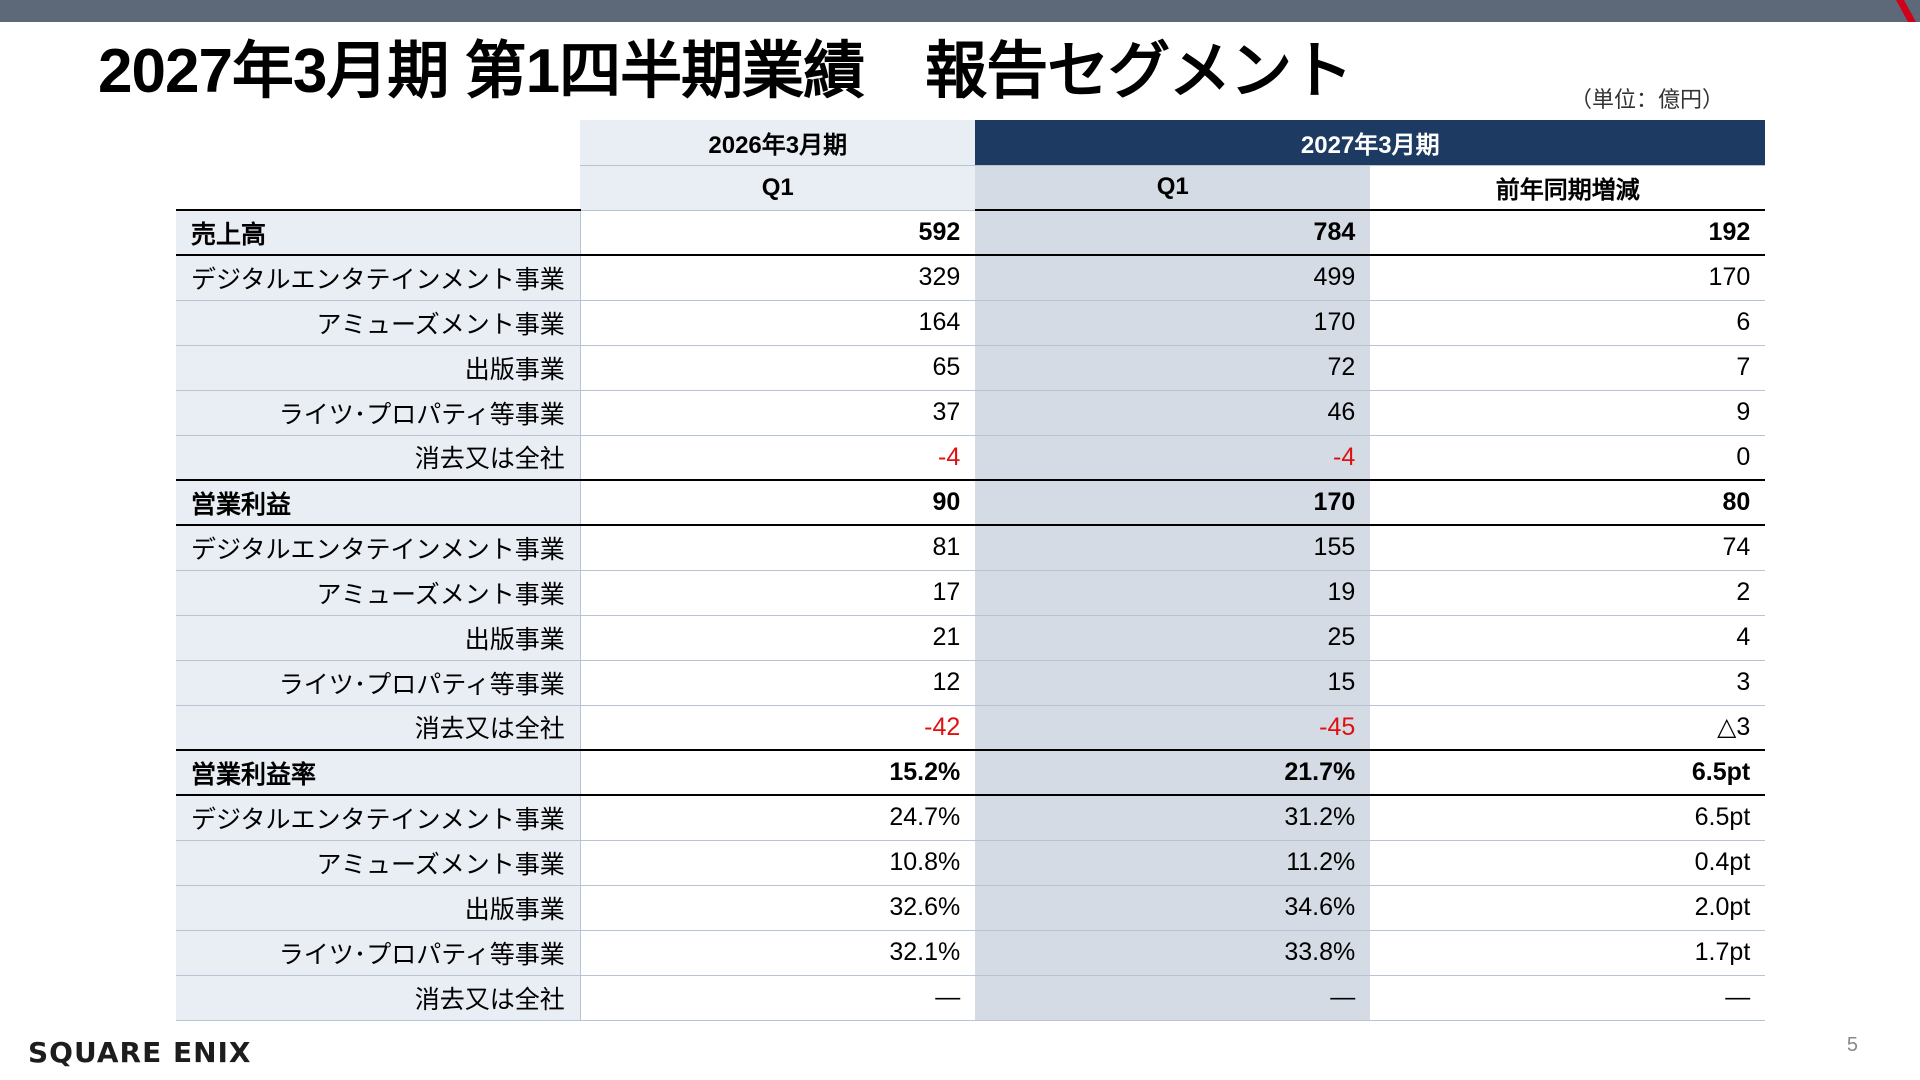 This screenshot has height=1080, width=1920. What do you see at coordinates (1568, 638) in the screenshot?
I see `value-cell-v3: 4` at bounding box center [1568, 638].